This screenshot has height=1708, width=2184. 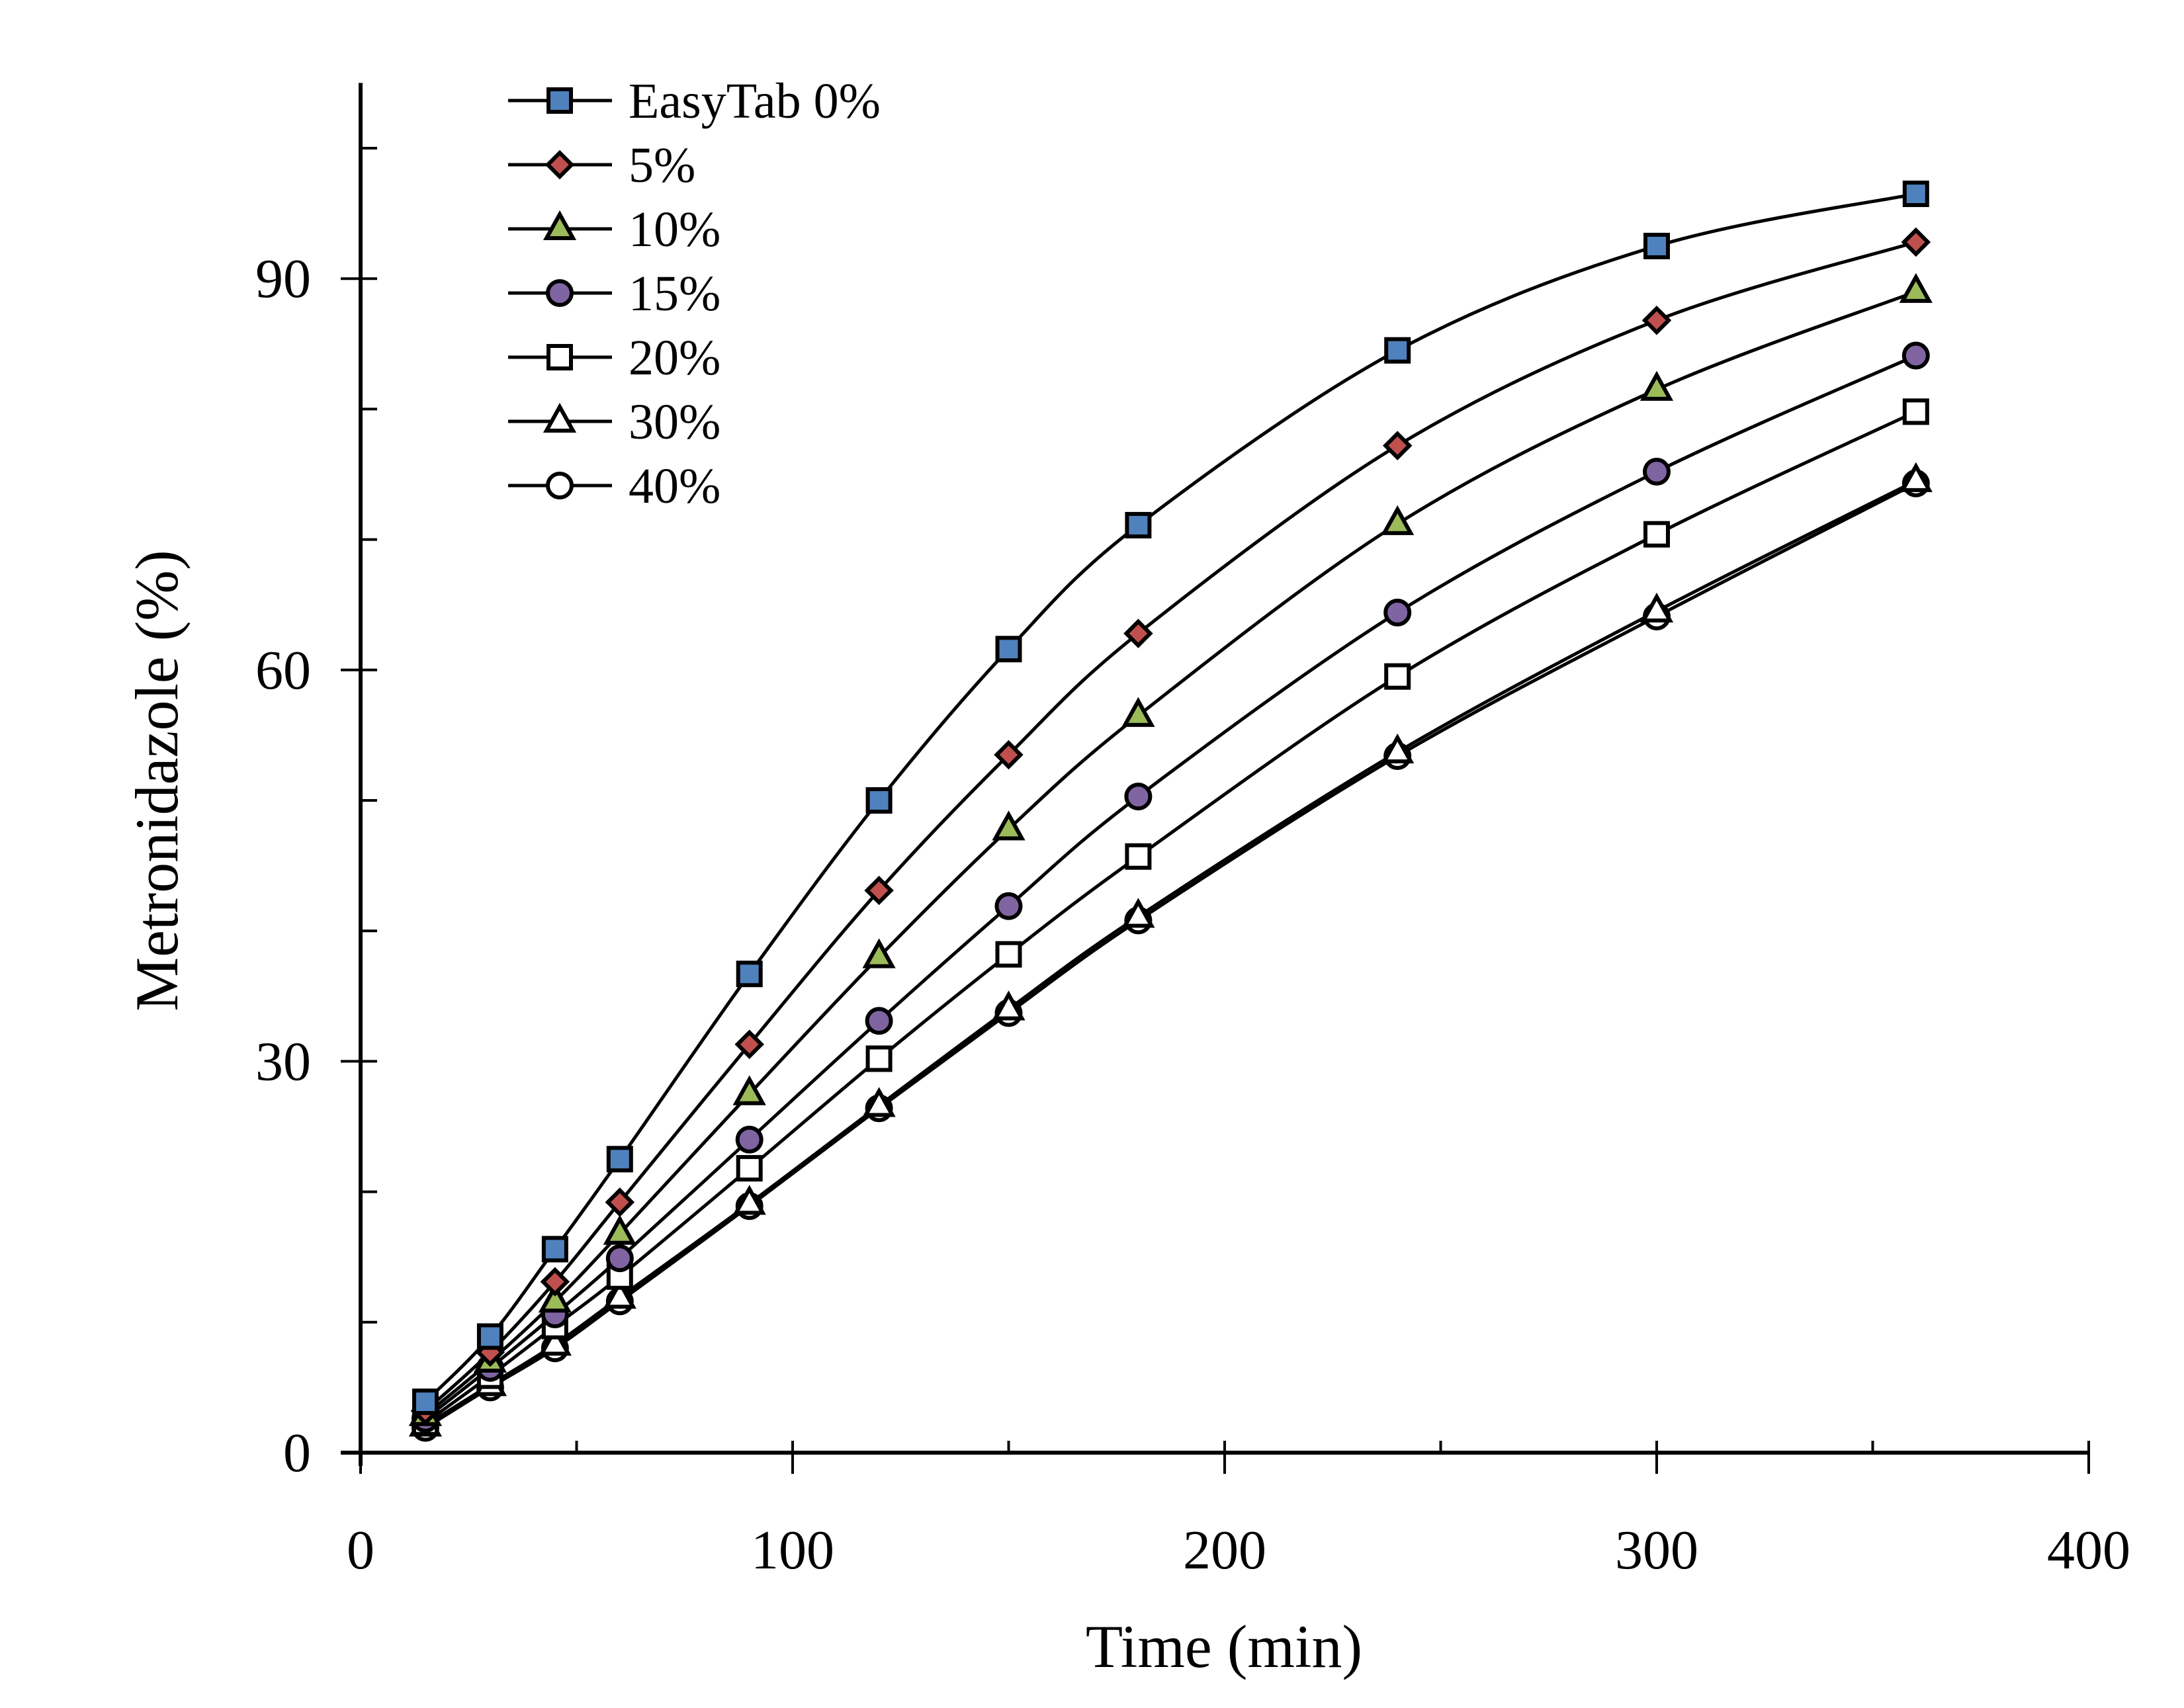 I want to click on legend-label: 40%, so click(x=675, y=486).